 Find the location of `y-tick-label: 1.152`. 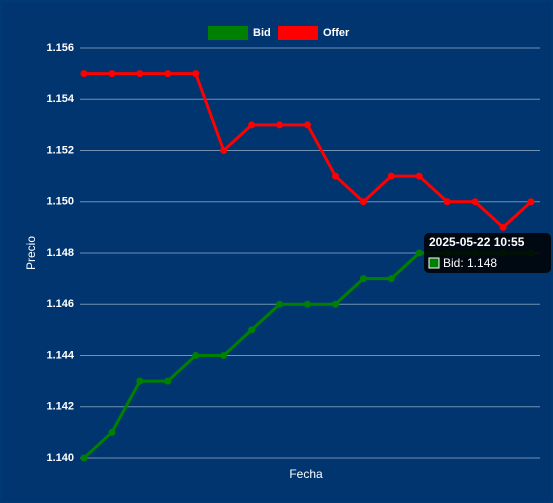

y-tick-label: 1.152 is located at coordinates (60, 150).